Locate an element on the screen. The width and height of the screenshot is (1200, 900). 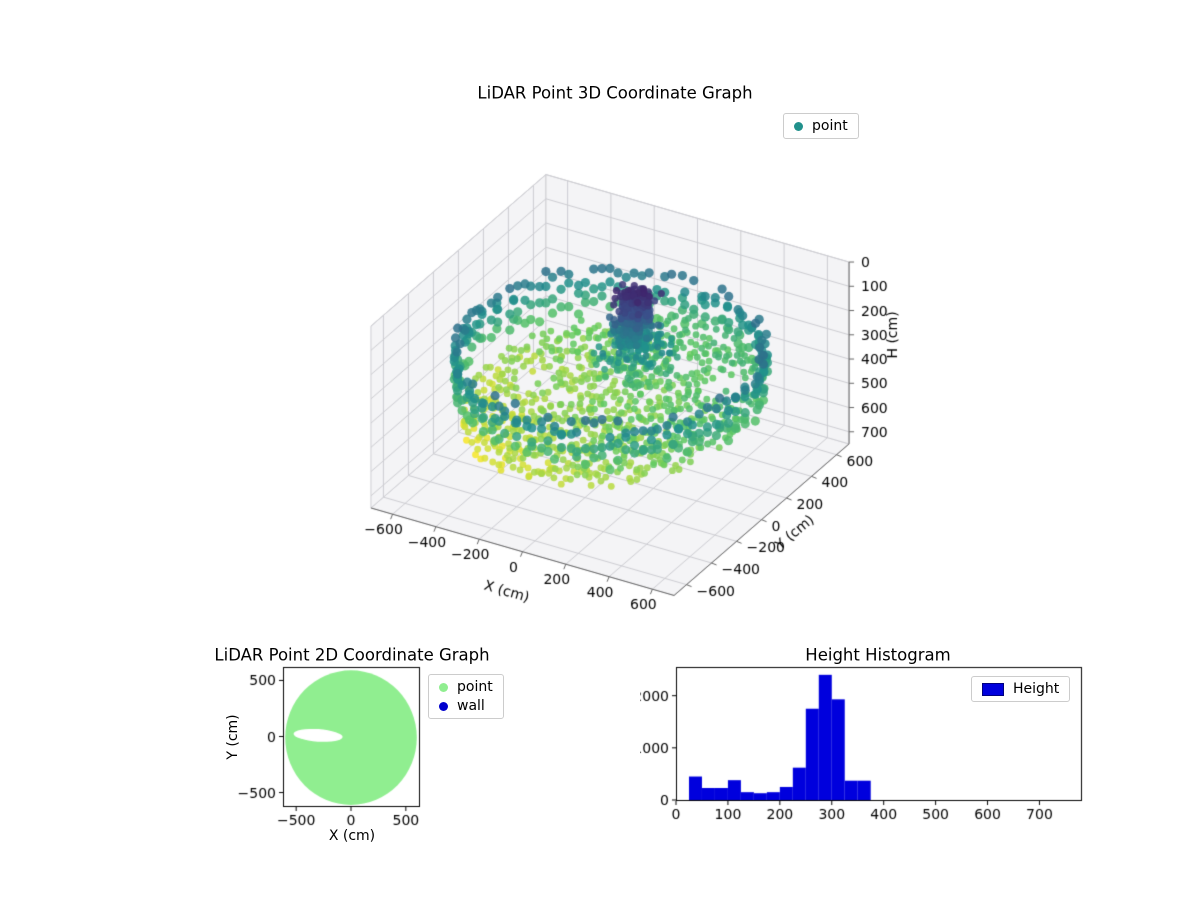
plot2d-ylabel: Y (cm) is located at coordinates (233, 737).